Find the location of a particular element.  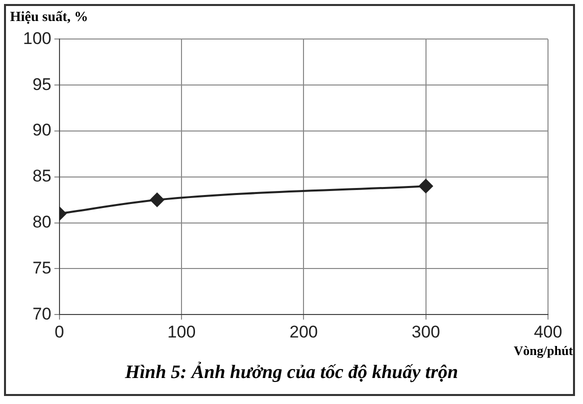

x-tick-label: 0 is located at coordinates (59, 332).